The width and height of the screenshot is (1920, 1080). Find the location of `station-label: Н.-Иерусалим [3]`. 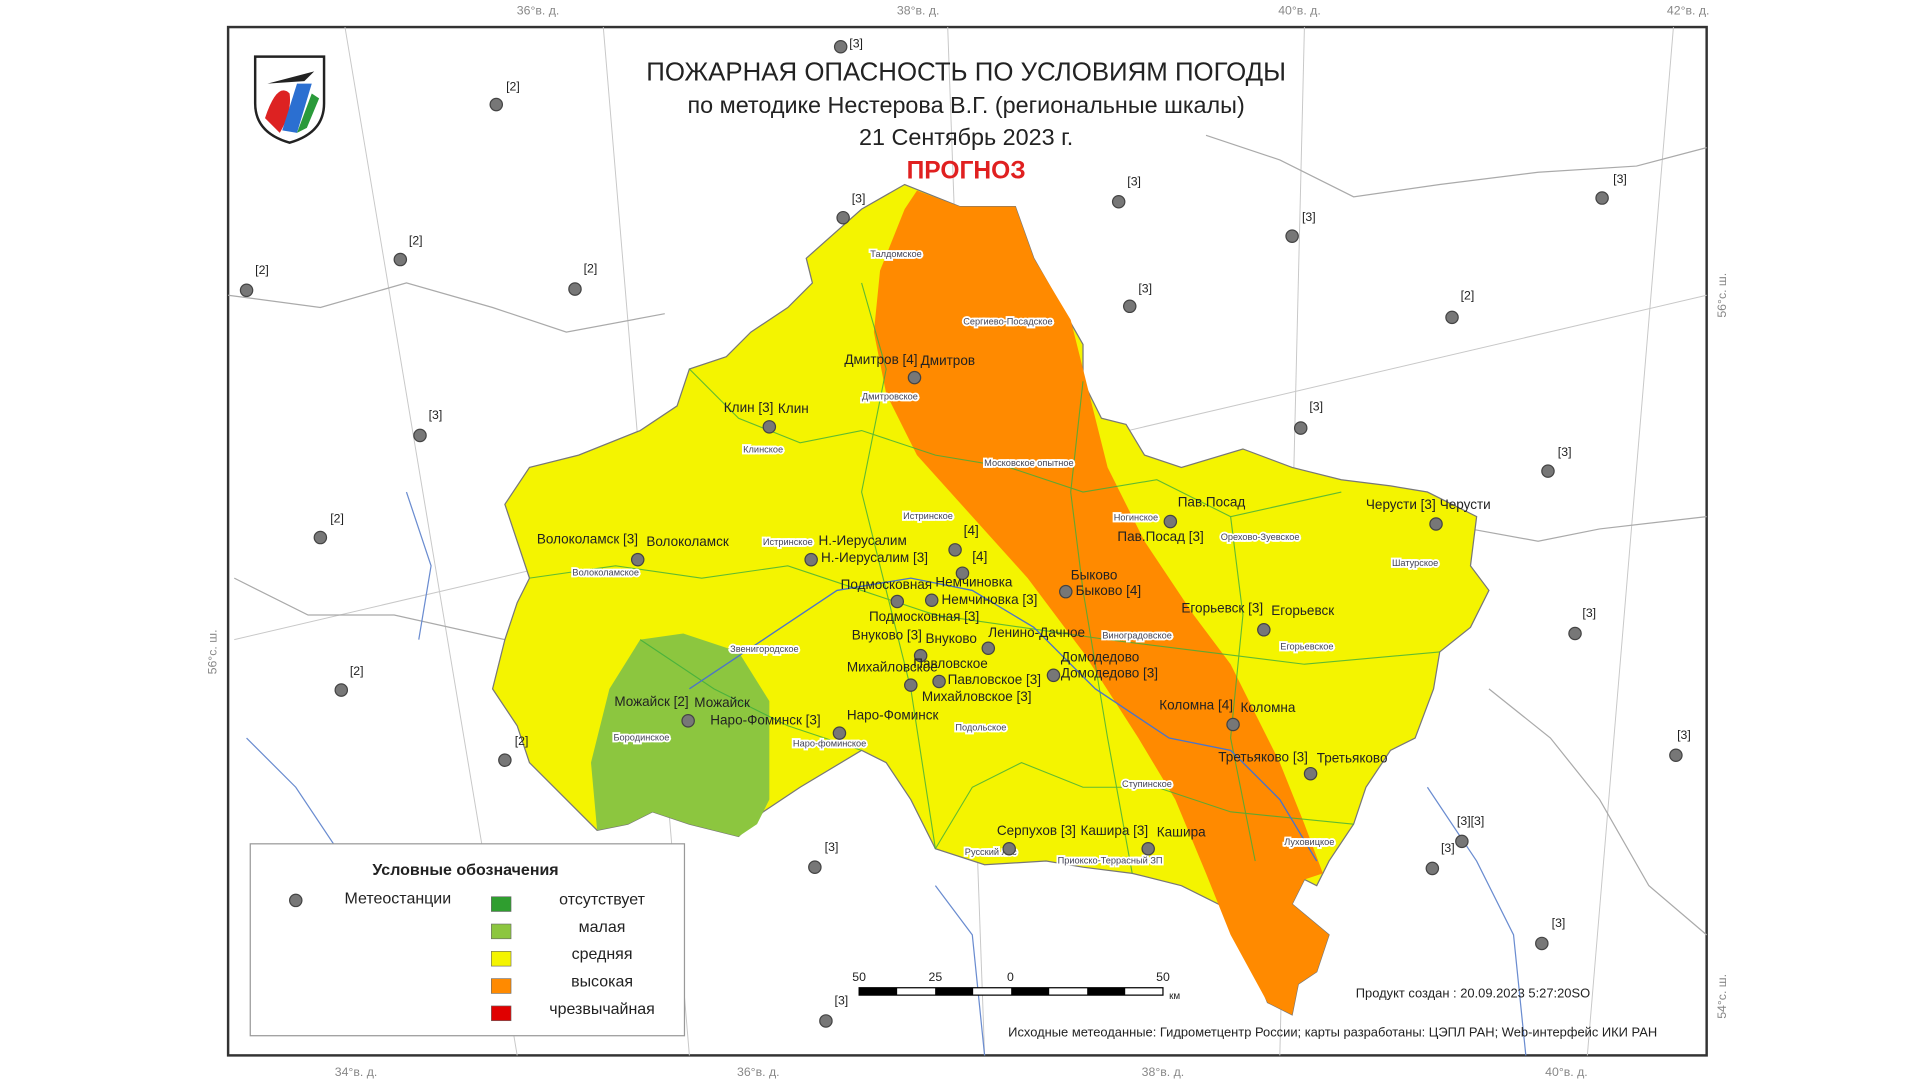

station-label: Н.-Иерусалим [3] is located at coordinates (874, 557).